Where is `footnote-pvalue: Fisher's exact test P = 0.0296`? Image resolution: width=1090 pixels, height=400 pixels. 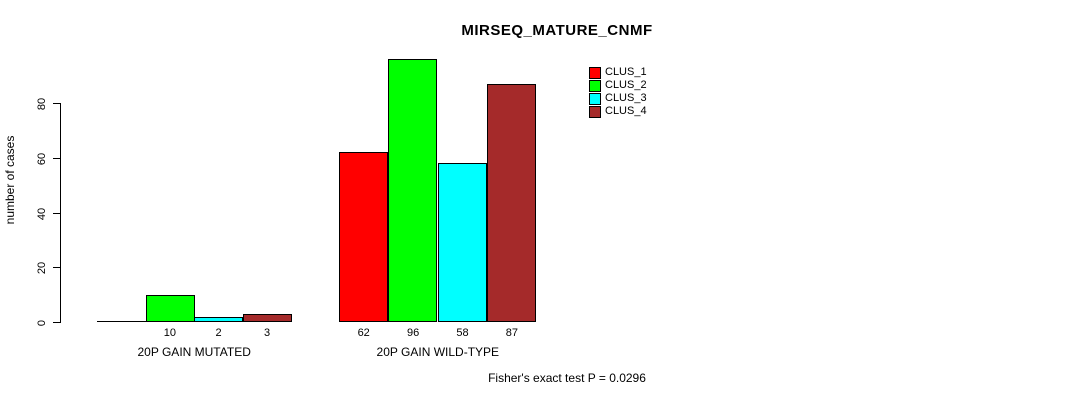 footnote-pvalue: Fisher's exact test P = 0.0296 is located at coordinates (567, 378).